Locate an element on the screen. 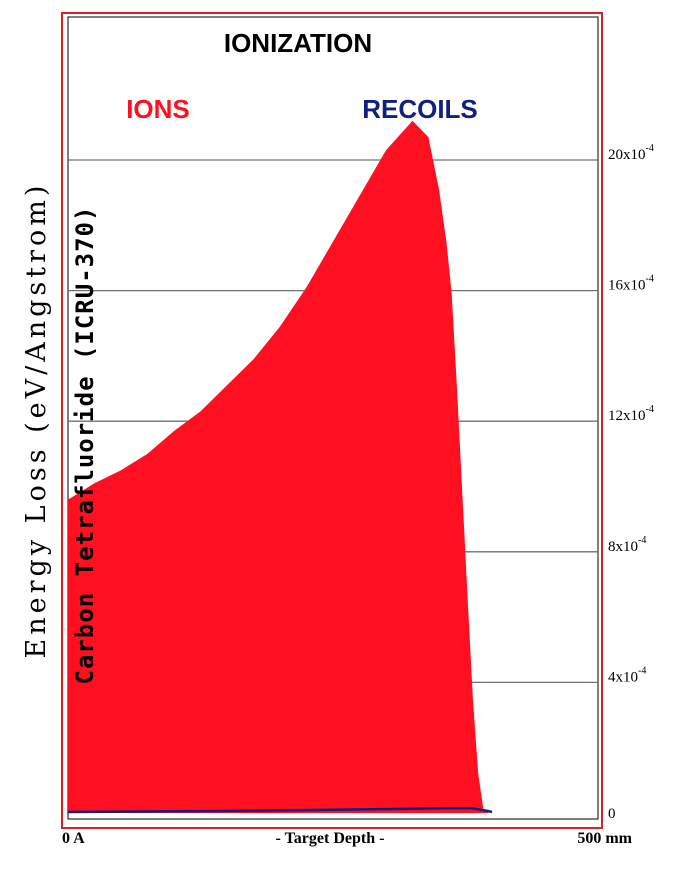 The image size is (698, 870). y-tick-2: 8x10⁻⁴ is located at coordinates (627, 545).